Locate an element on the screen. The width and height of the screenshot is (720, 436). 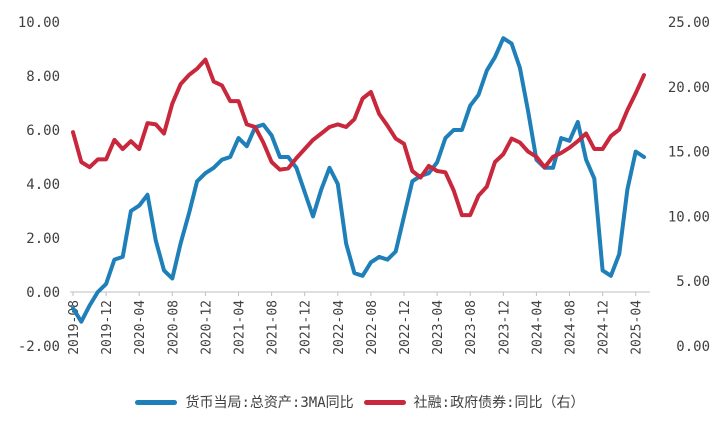
y-left-tick-label: 4.00 is located at coordinates (43, 185).